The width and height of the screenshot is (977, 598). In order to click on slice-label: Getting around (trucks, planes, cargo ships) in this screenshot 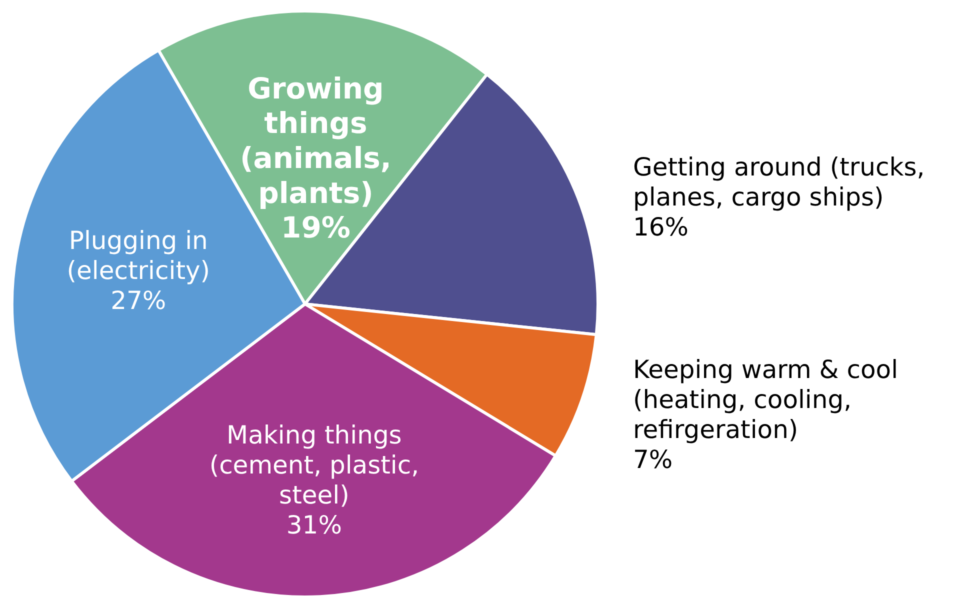, I will do `click(779, 182)`.